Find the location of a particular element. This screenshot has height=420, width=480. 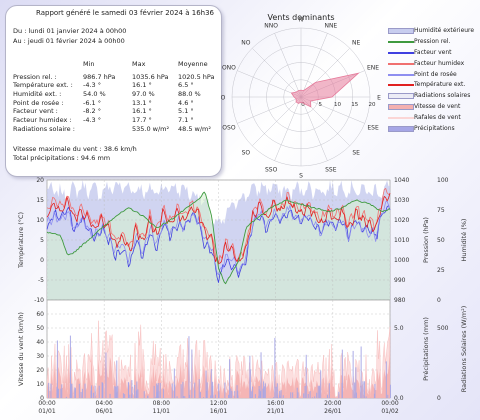

rose-direction-label: NNO is located at coordinates (271, 25).